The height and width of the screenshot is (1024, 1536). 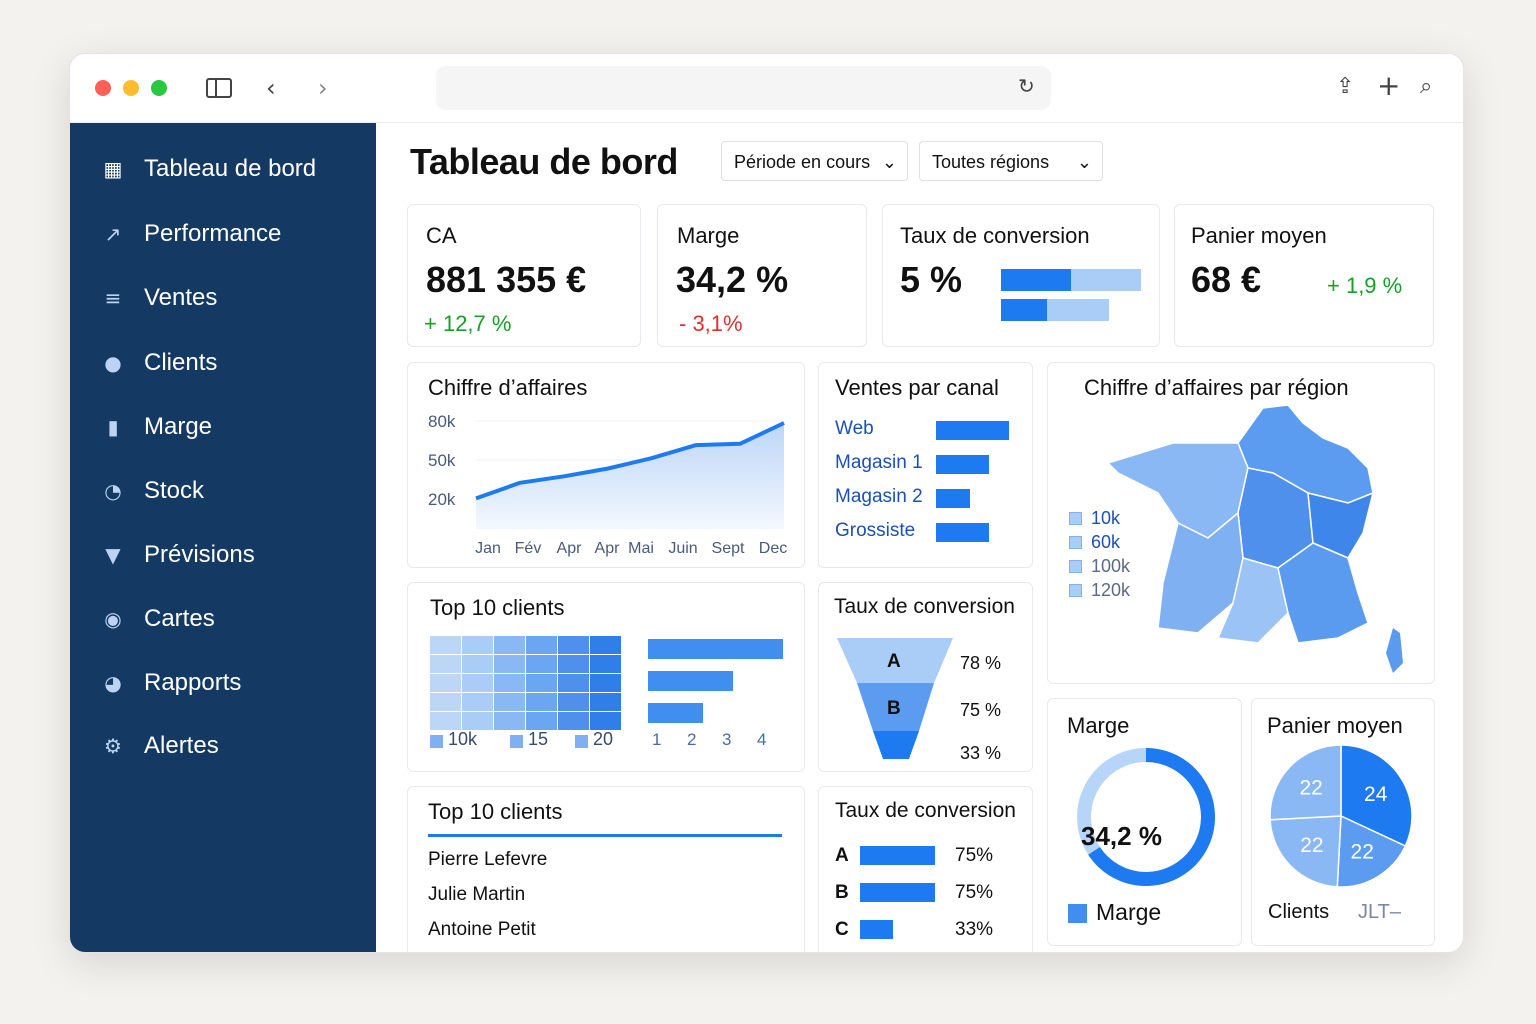 What do you see at coordinates (488, 548) in the screenshot?
I see `x-tick-label: Jan` at bounding box center [488, 548].